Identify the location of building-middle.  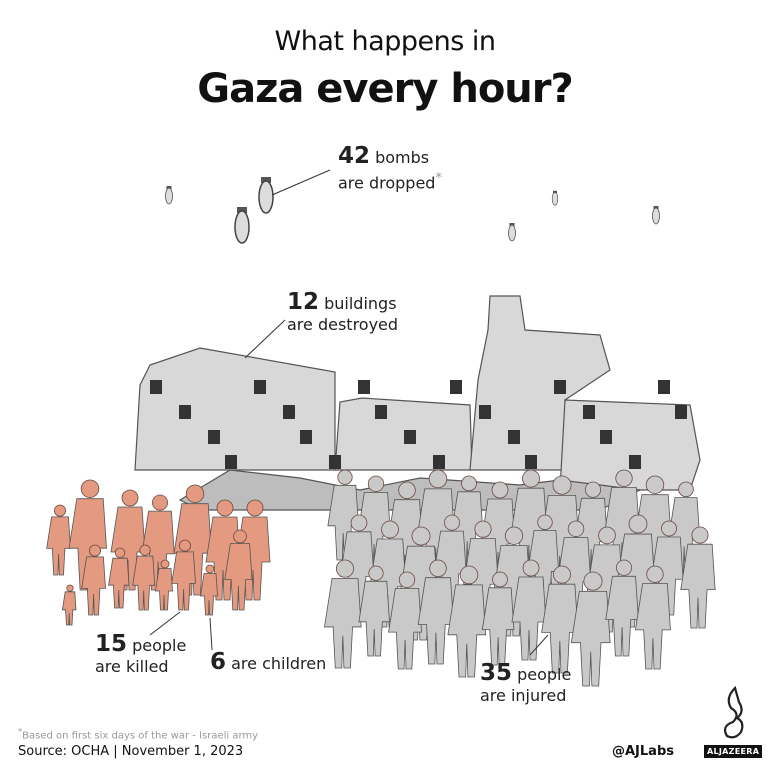
(403, 434).